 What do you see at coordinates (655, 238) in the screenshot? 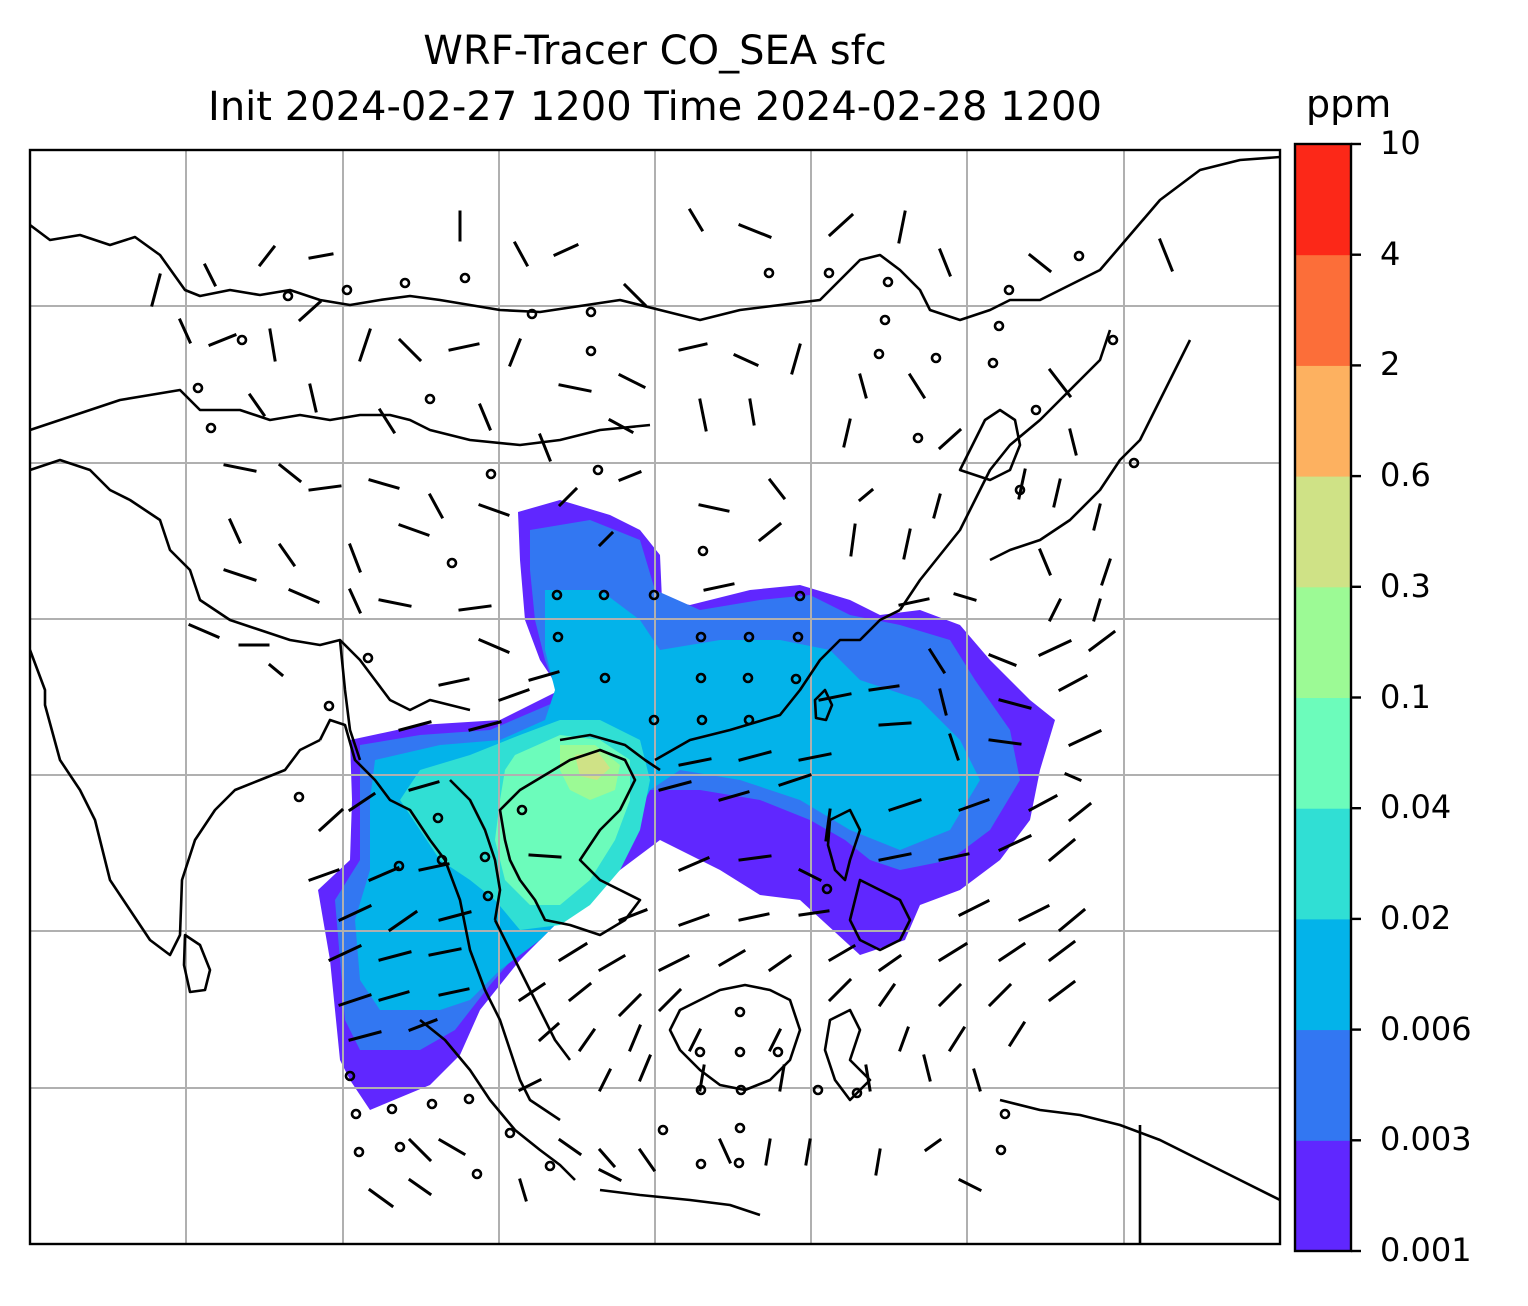
I see `china-north-border` at bounding box center [655, 238].